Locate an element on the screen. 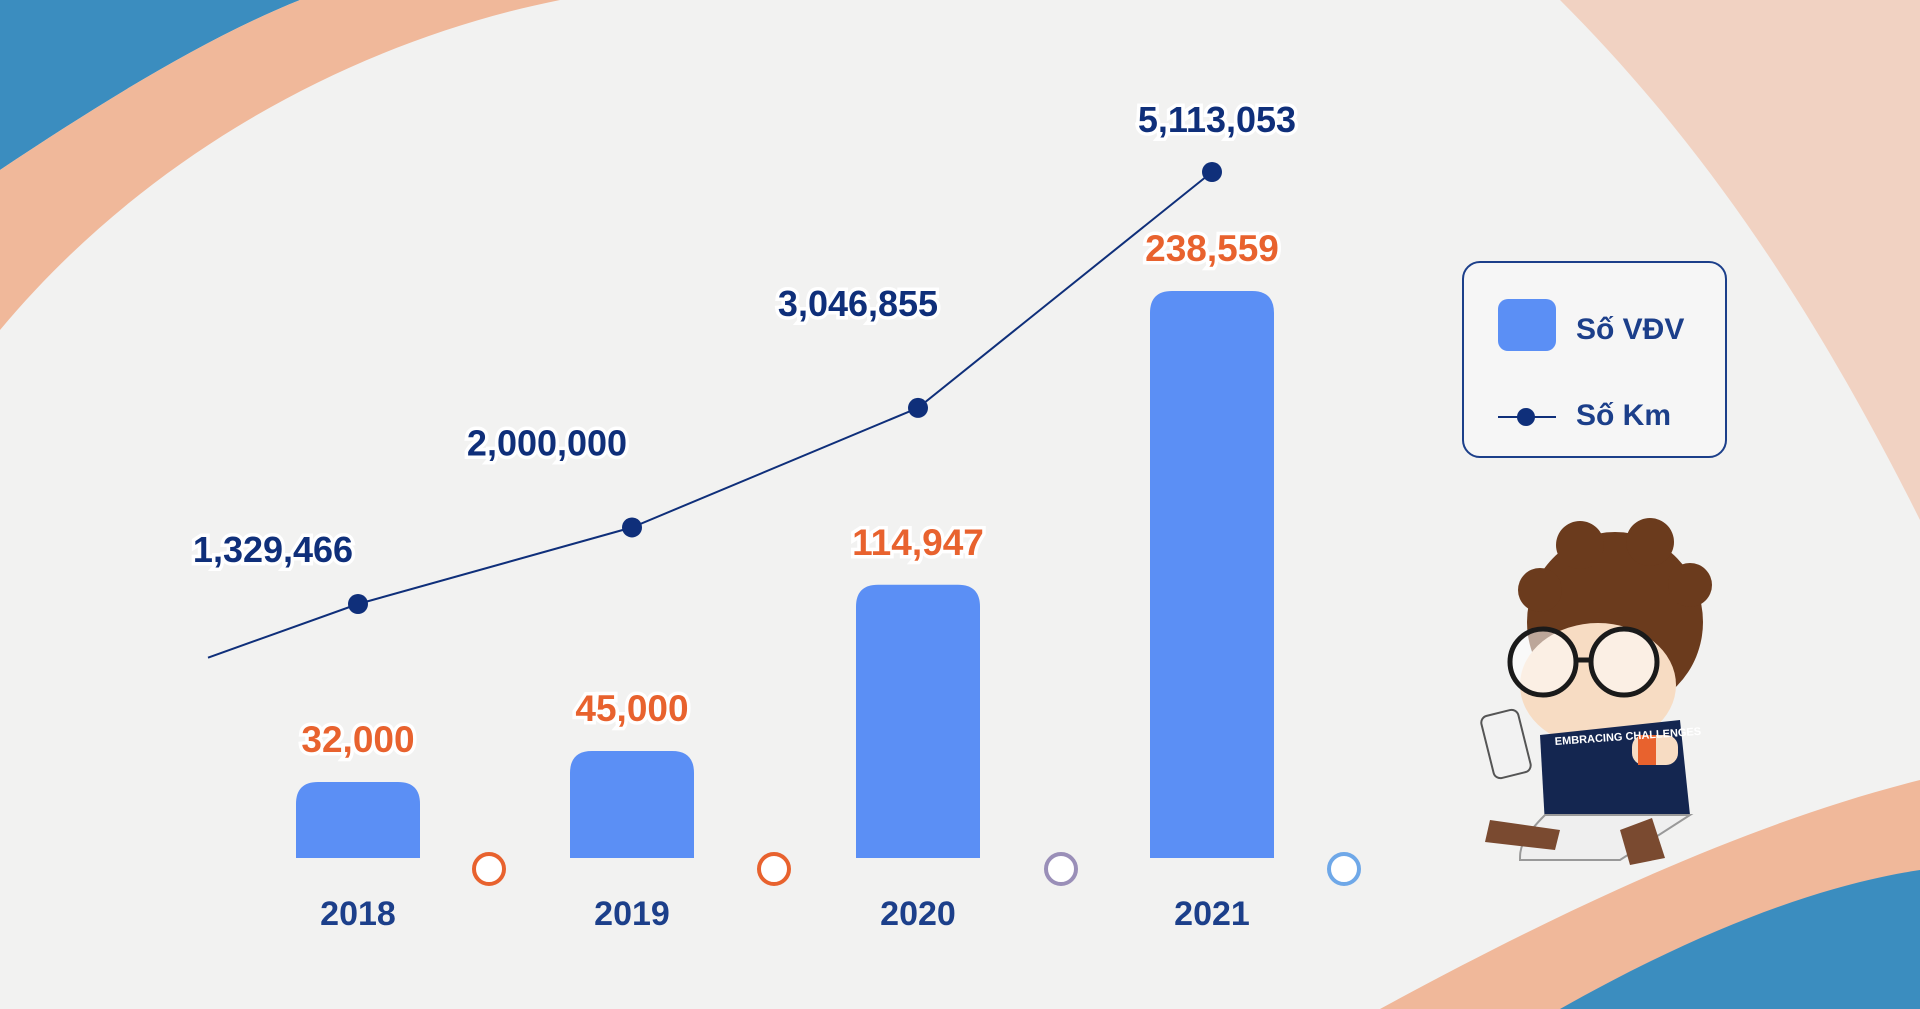 This screenshot has height=1009, width=1920. legend-label-bars: Số VĐV is located at coordinates (1630, 329).